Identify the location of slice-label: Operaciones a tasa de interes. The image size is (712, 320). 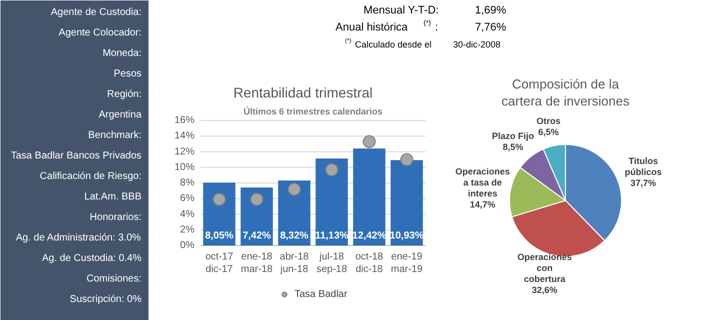
(482, 182).